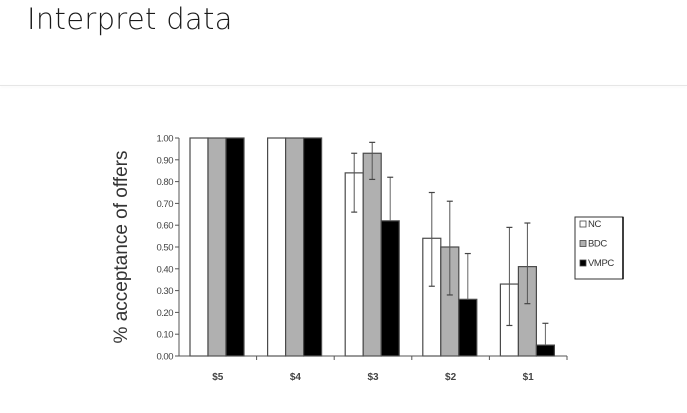 This screenshot has height=413, width=687. I want to click on y-tick-label: 0.00, so click(165, 357).